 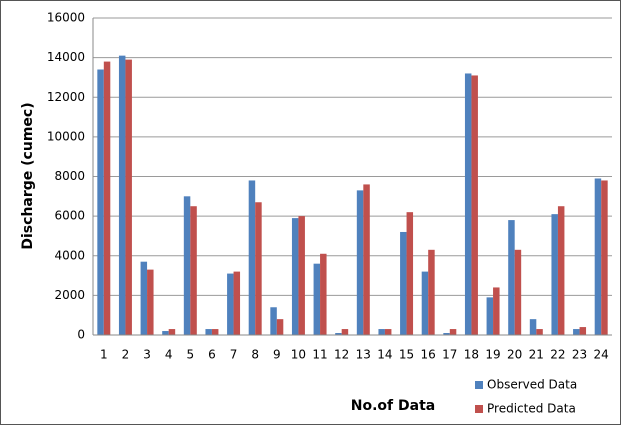 What do you see at coordinates (66, 97) in the screenshot?
I see `y-tick-label: 12000` at bounding box center [66, 97].